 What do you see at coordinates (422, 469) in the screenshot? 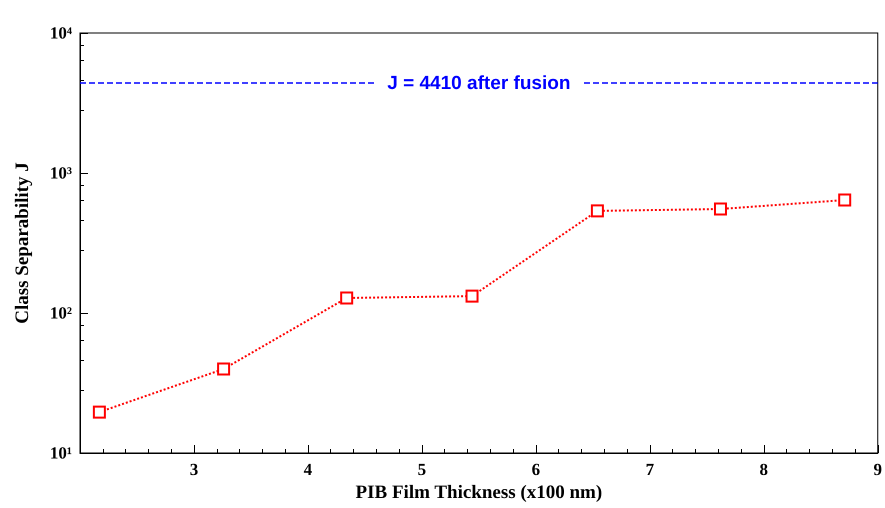
I see `x-tick-label: 5` at bounding box center [422, 469].